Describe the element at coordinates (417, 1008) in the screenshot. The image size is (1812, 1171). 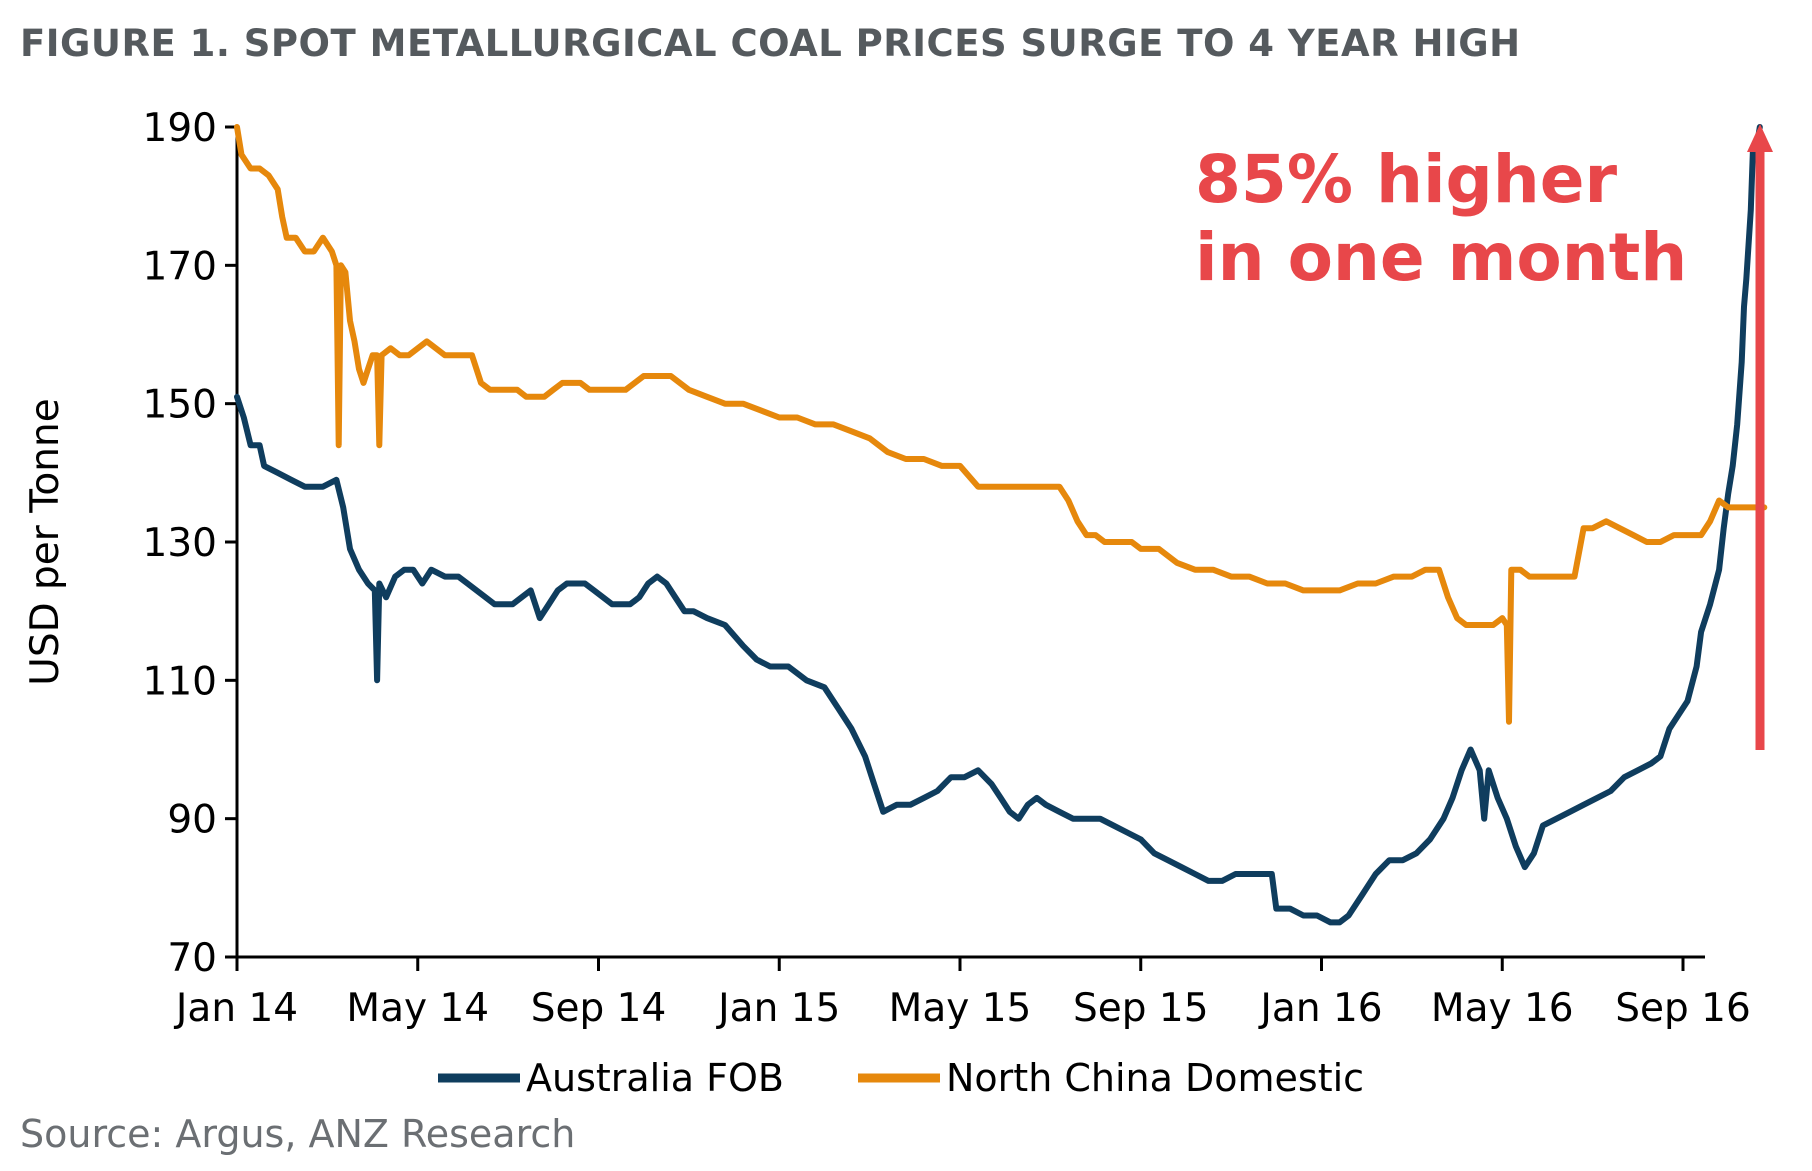
I see `x-tick-label: May 14` at that location.